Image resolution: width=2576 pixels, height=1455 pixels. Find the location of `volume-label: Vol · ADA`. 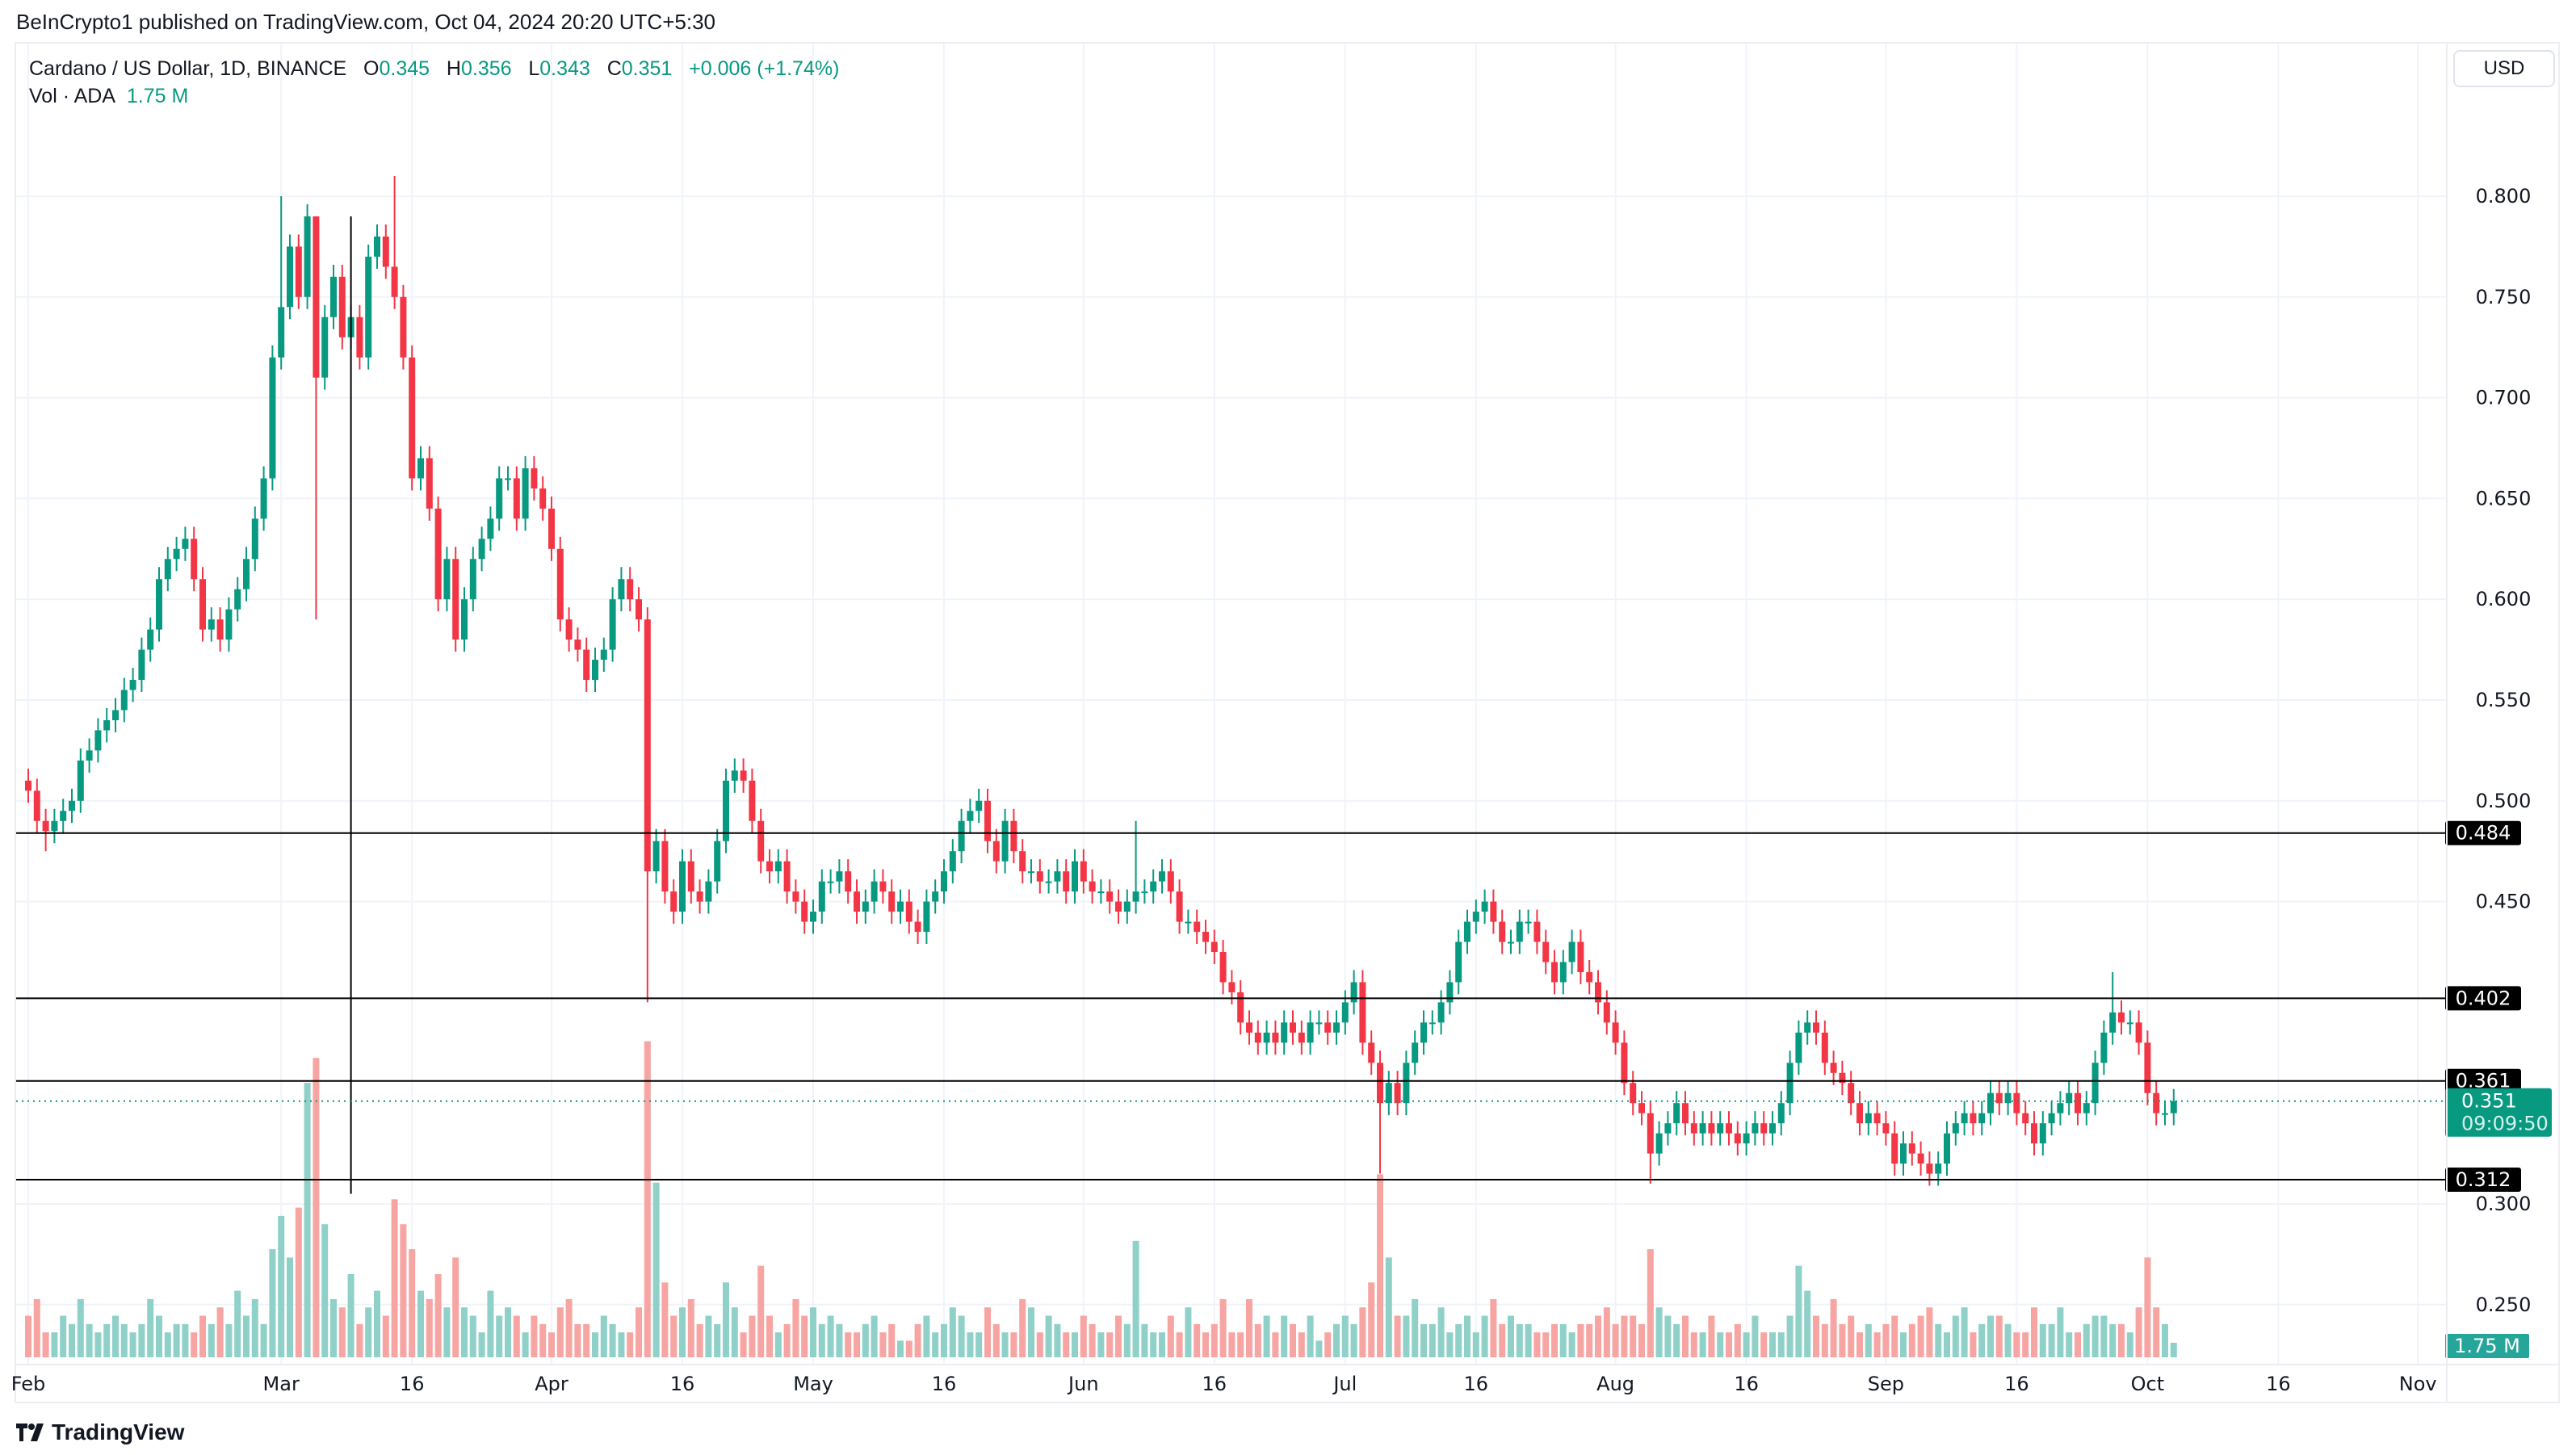

volume-label: Vol · ADA is located at coordinates (72, 96).